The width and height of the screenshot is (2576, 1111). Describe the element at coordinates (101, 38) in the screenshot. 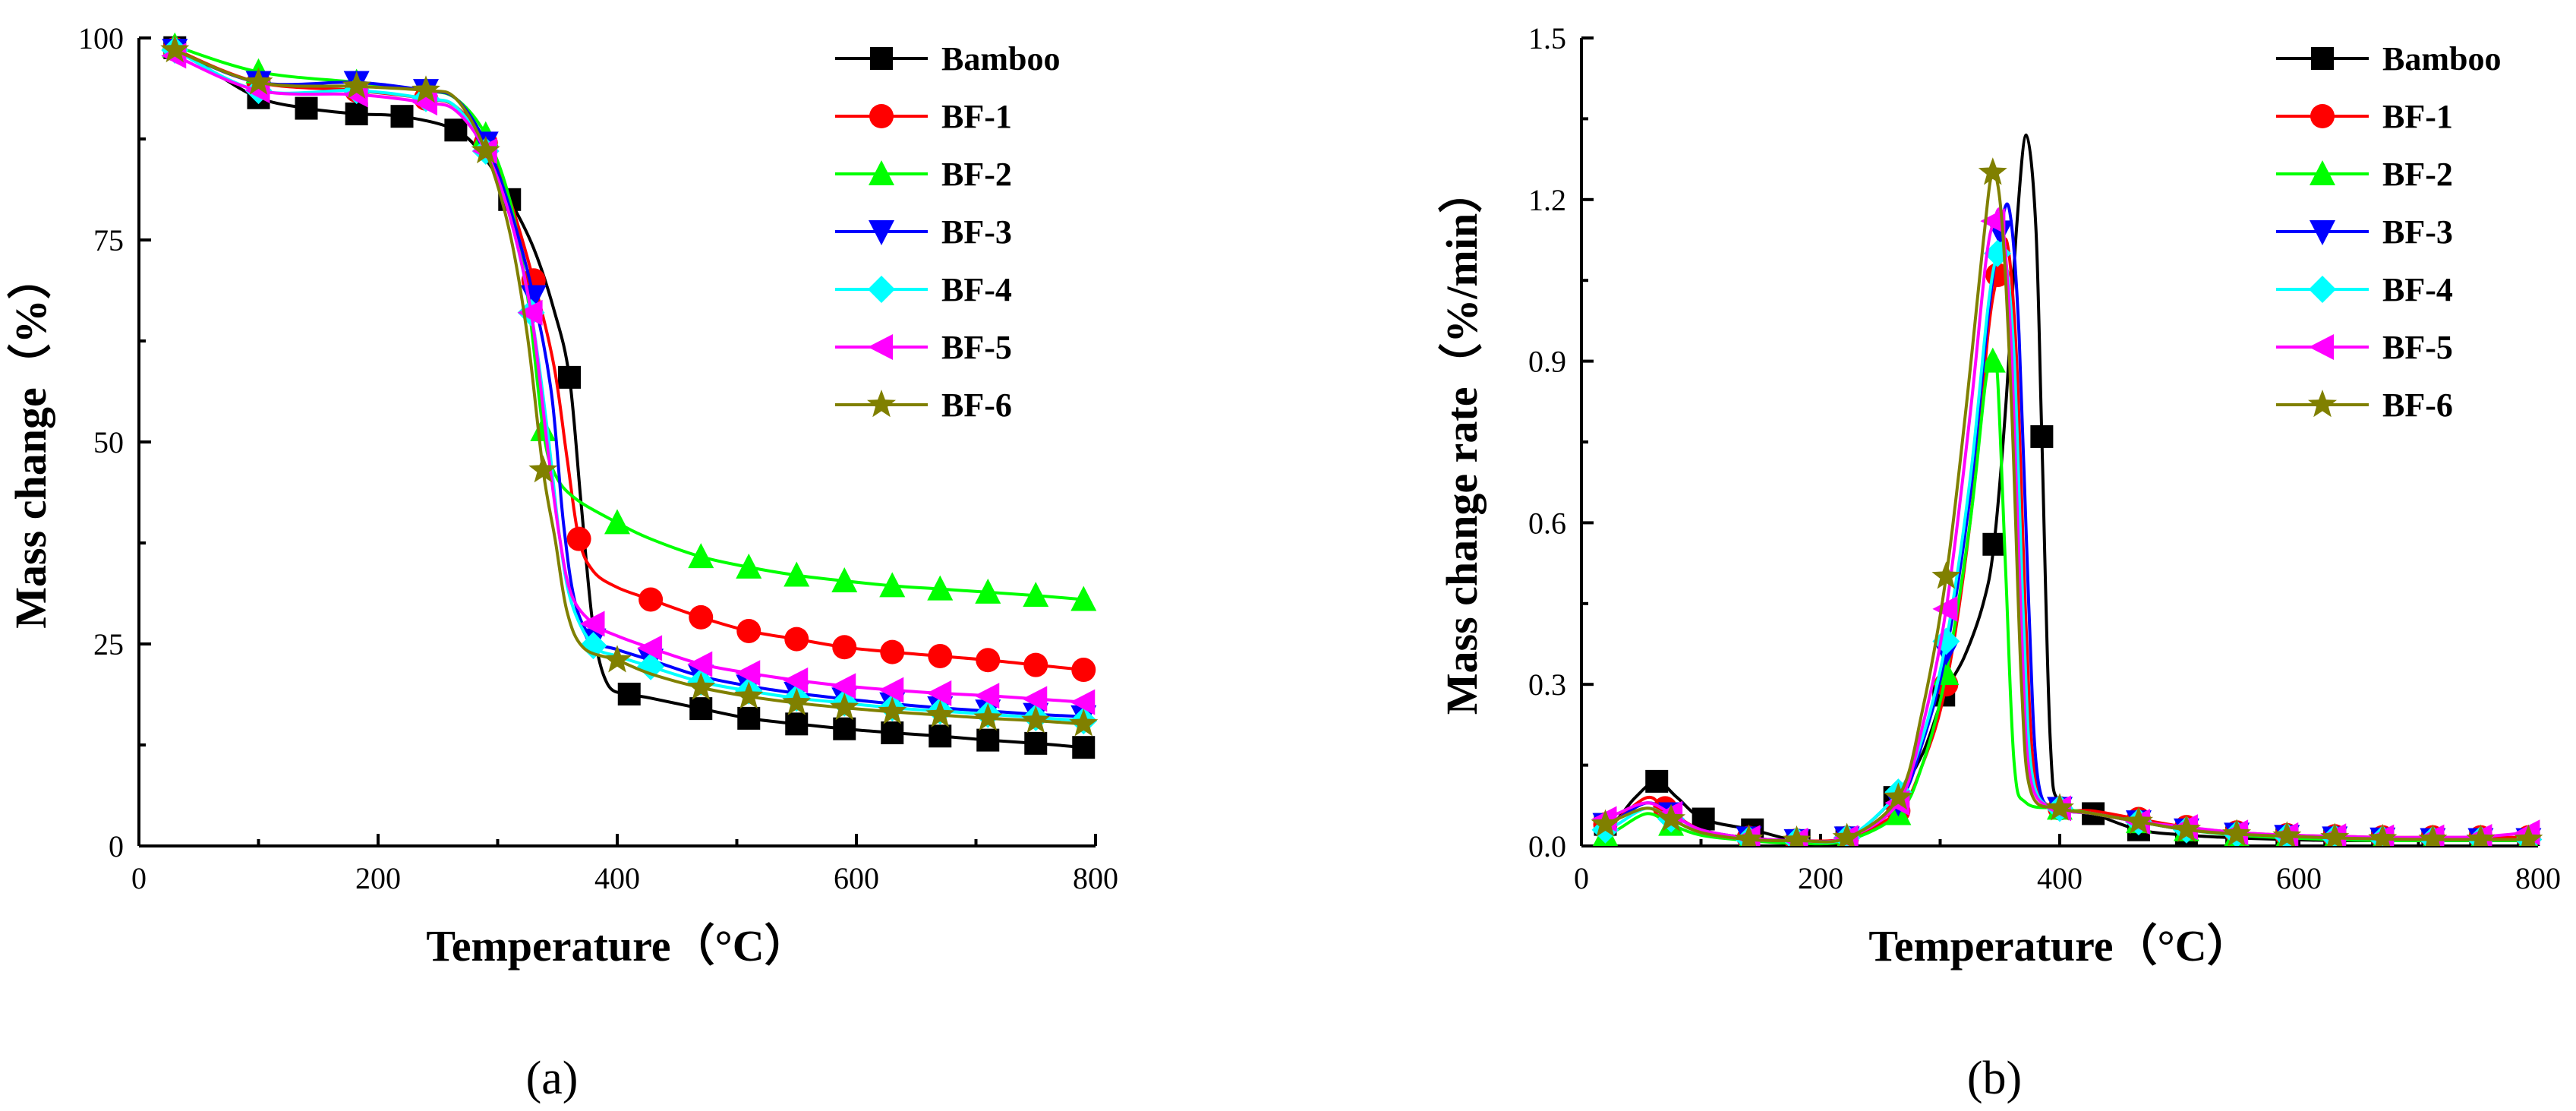

I see `y-tick-label: 100` at that location.